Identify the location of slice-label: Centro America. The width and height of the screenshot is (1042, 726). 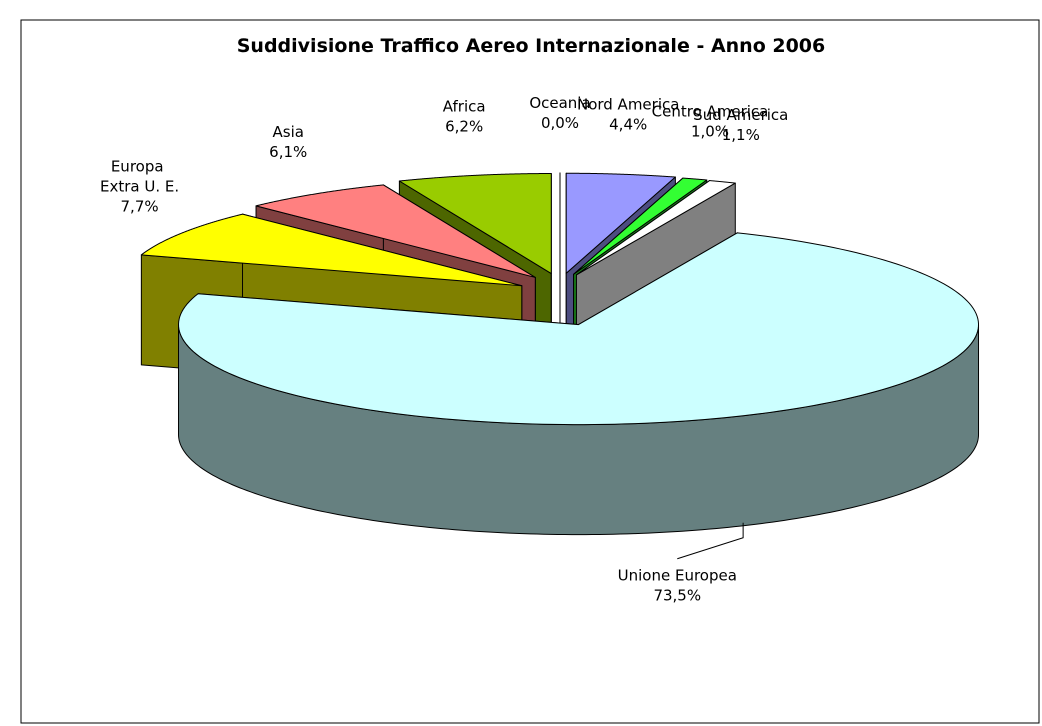
(710, 111).